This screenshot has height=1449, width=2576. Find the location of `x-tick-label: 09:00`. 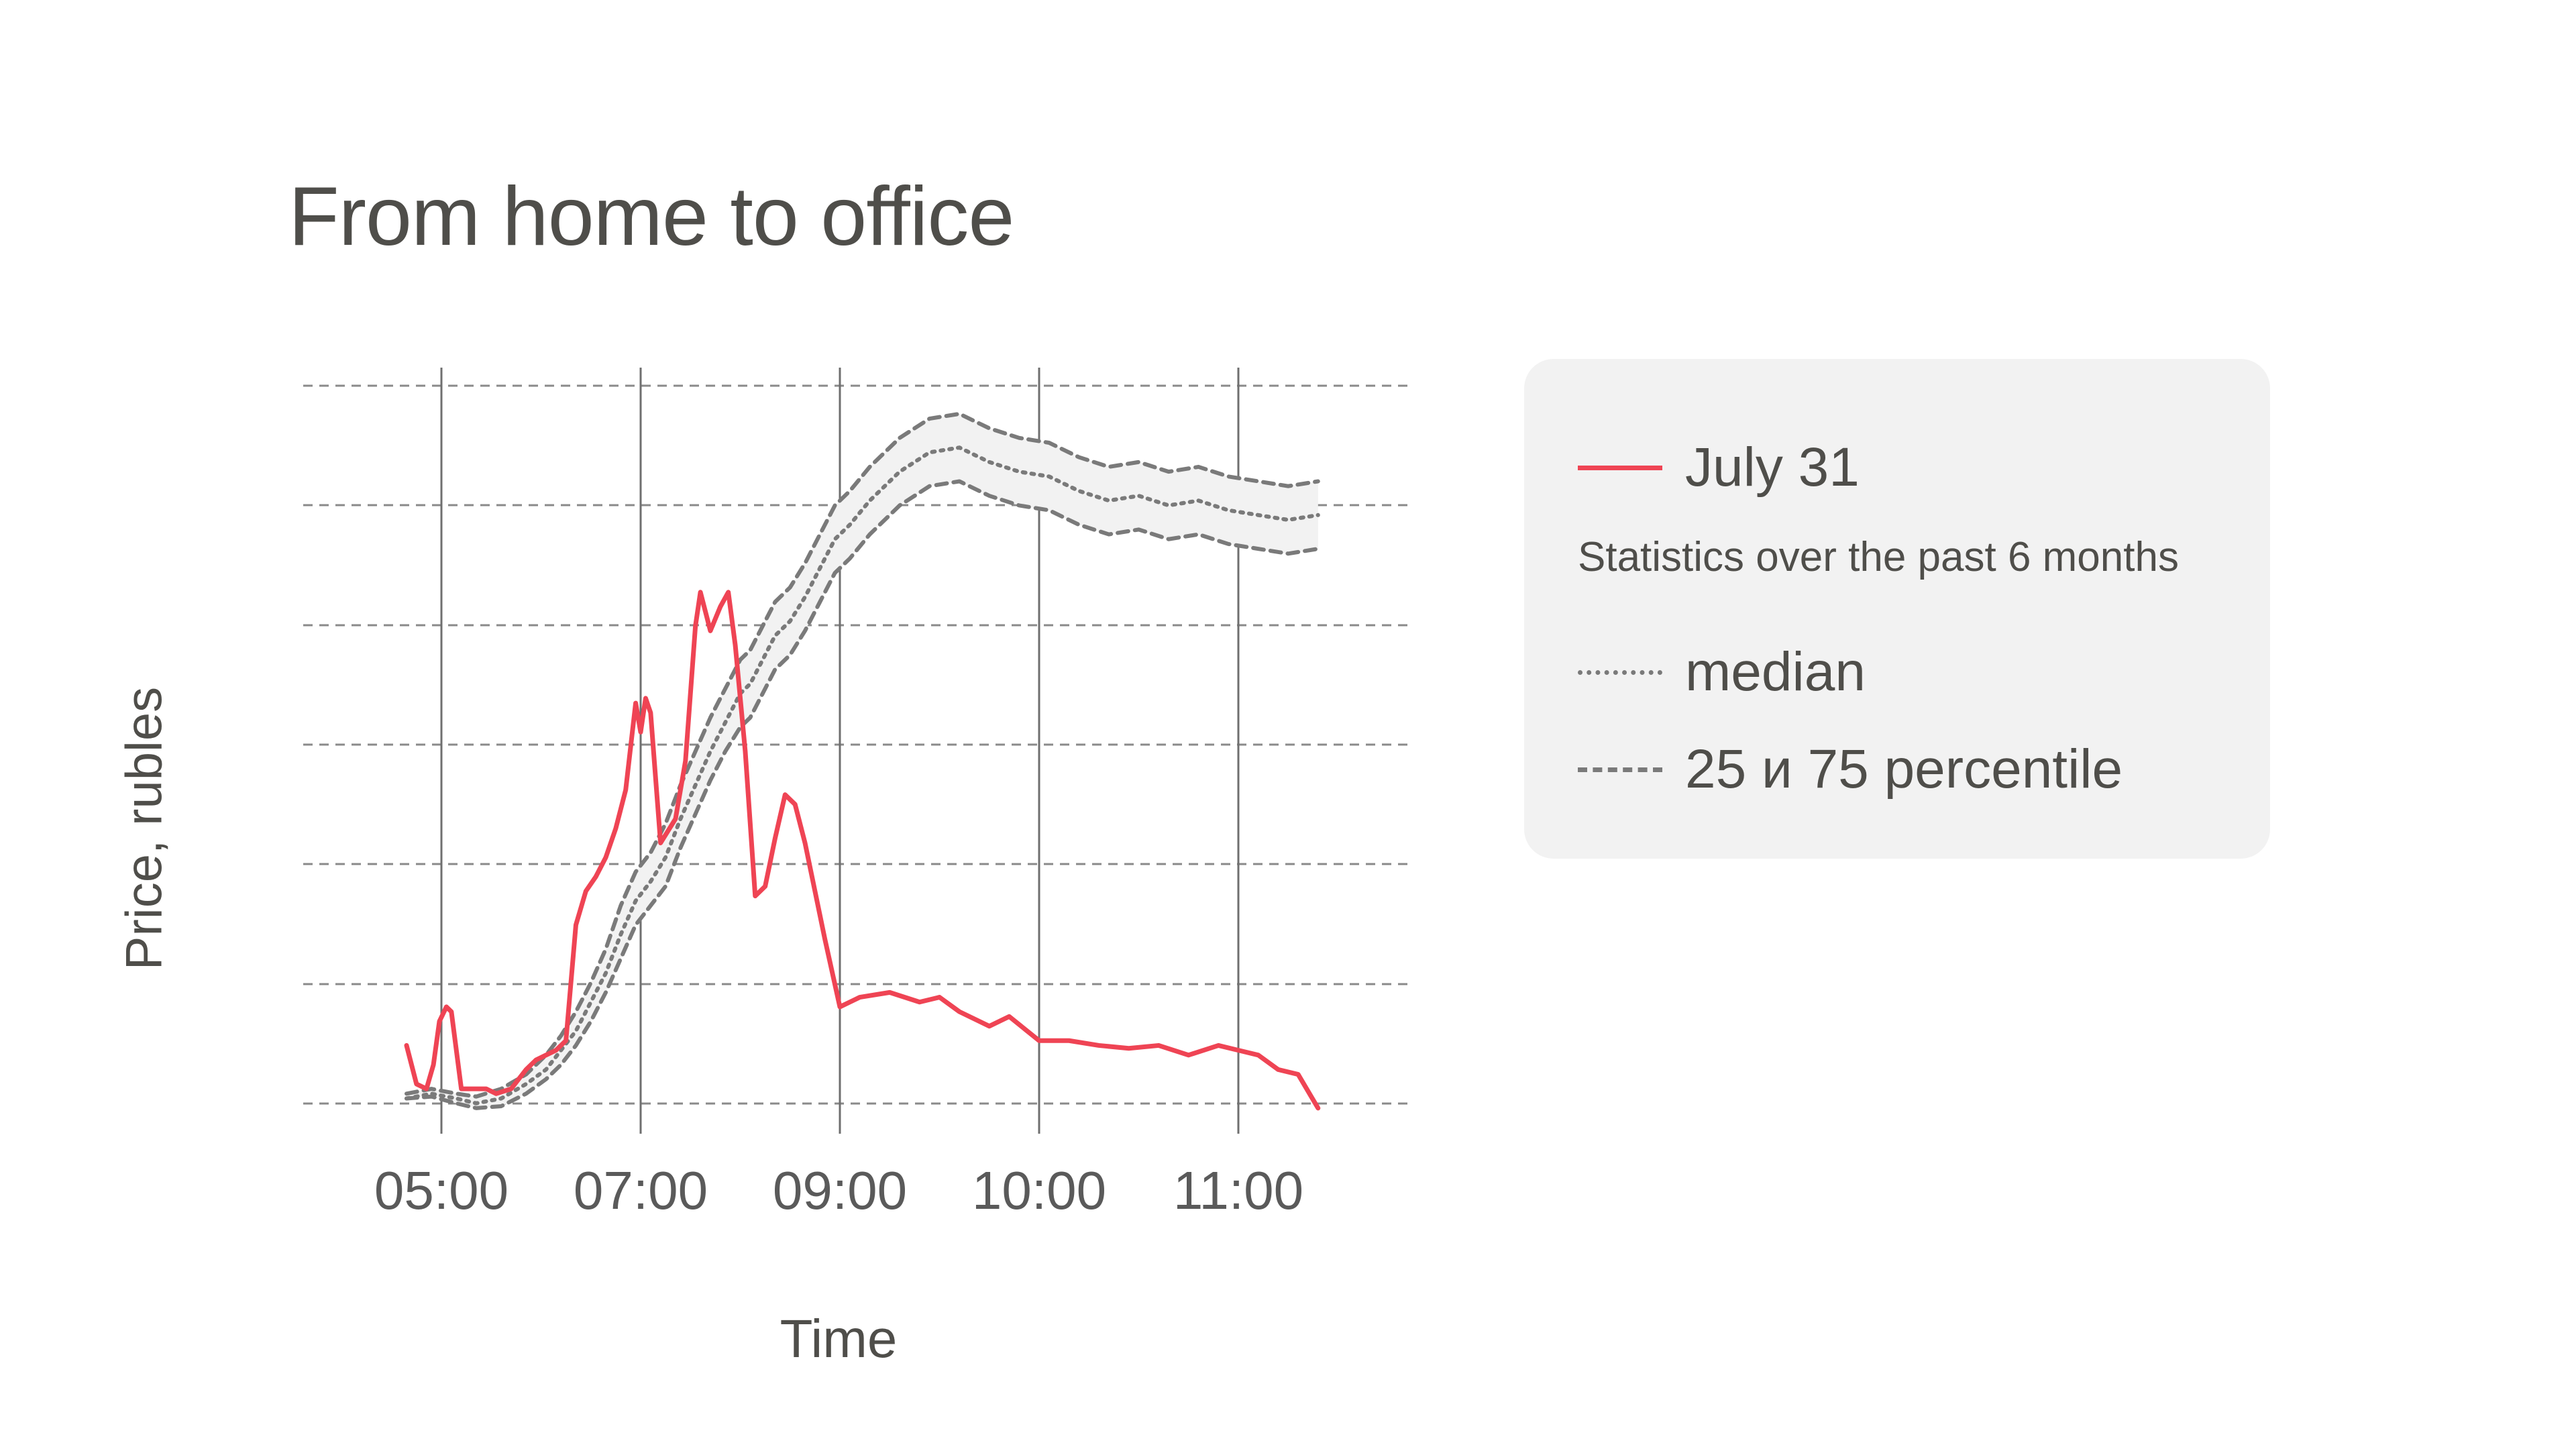

x-tick-label: 09:00 is located at coordinates (840, 1190).